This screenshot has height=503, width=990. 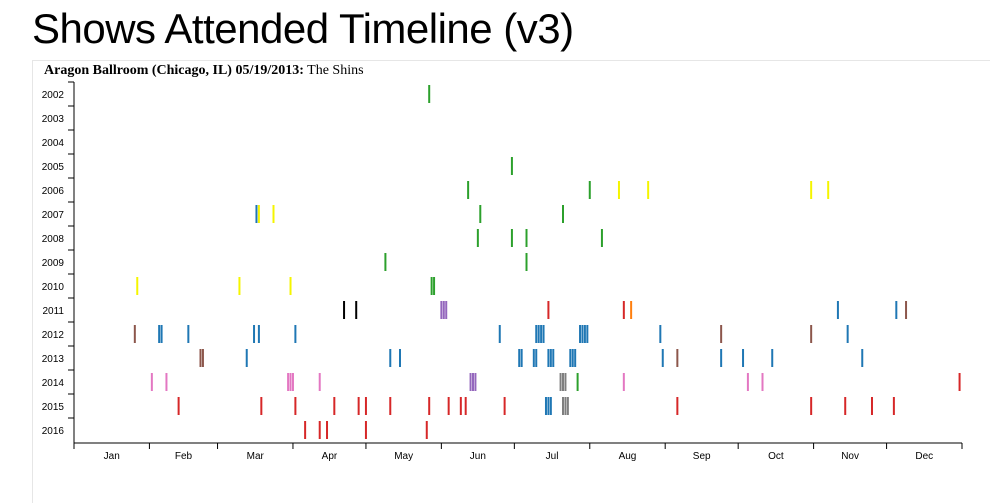 What do you see at coordinates (53, 215) in the screenshot?
I see `y-tick-label: 2007` at bounding box center [53, 215].